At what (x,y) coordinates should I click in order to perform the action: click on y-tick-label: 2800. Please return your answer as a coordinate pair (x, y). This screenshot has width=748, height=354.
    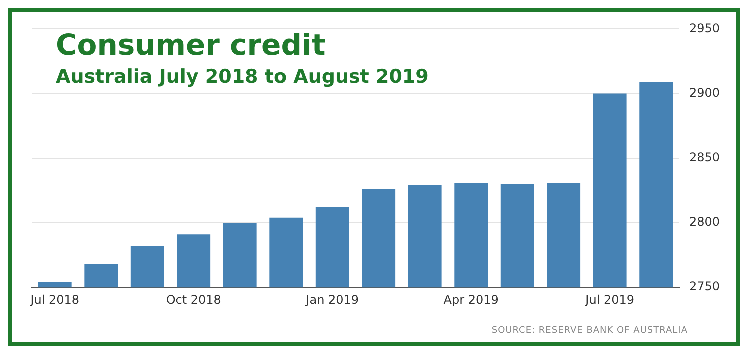
    Looking at the image, I should click on (704, 222).